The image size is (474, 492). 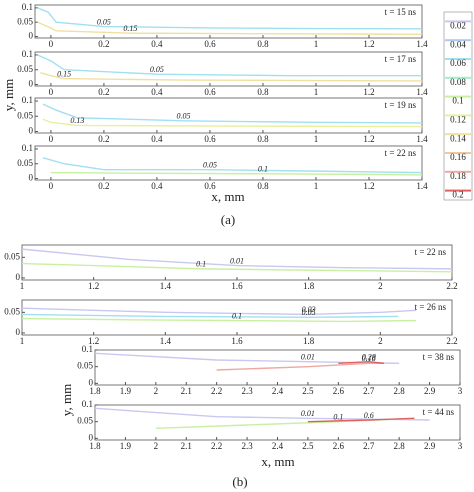 I want to click on colorbar-label: 0.18, so click(x=458, y=176).